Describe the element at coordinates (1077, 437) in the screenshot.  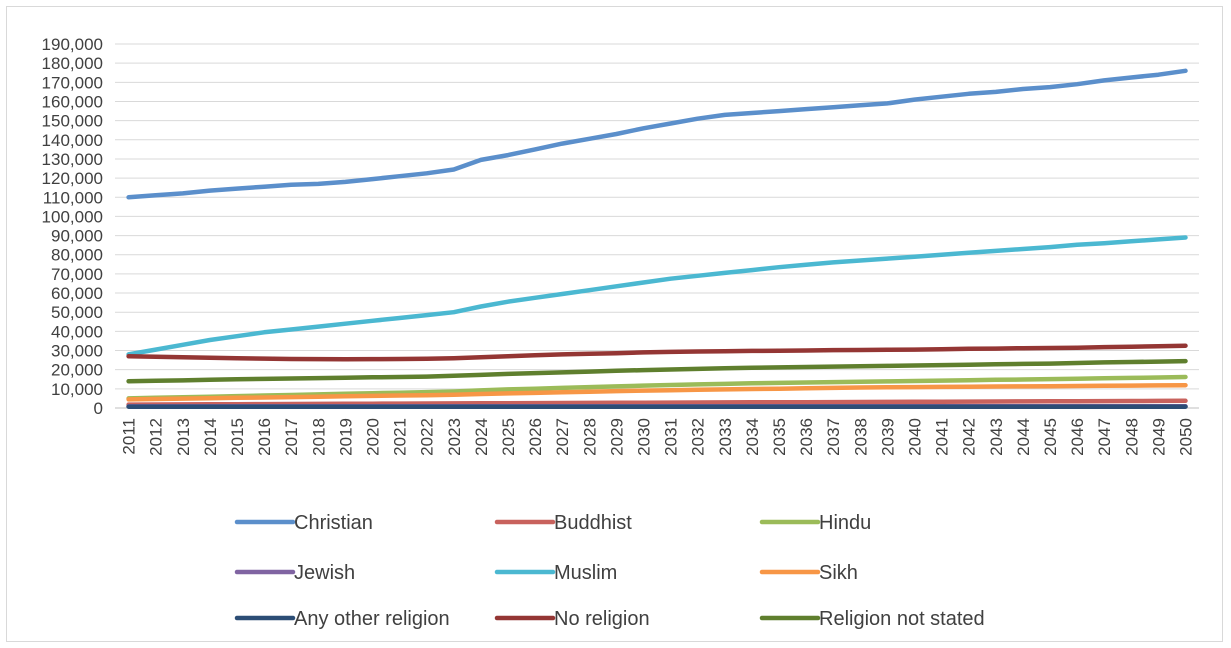
I see `x-tick-label: 2046` at that location.